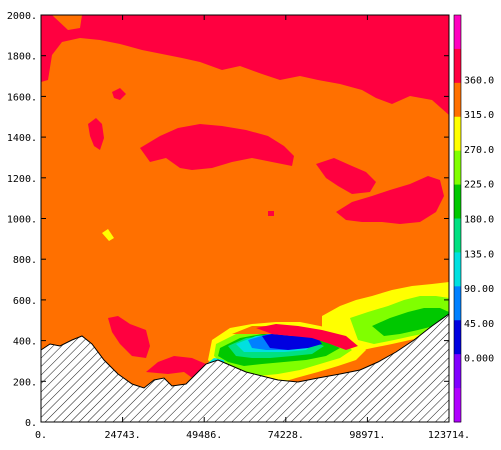 Image resolution: width=501 pixels, height=450 pixels. I want to click on colorbar-frame, so click(457, 218).